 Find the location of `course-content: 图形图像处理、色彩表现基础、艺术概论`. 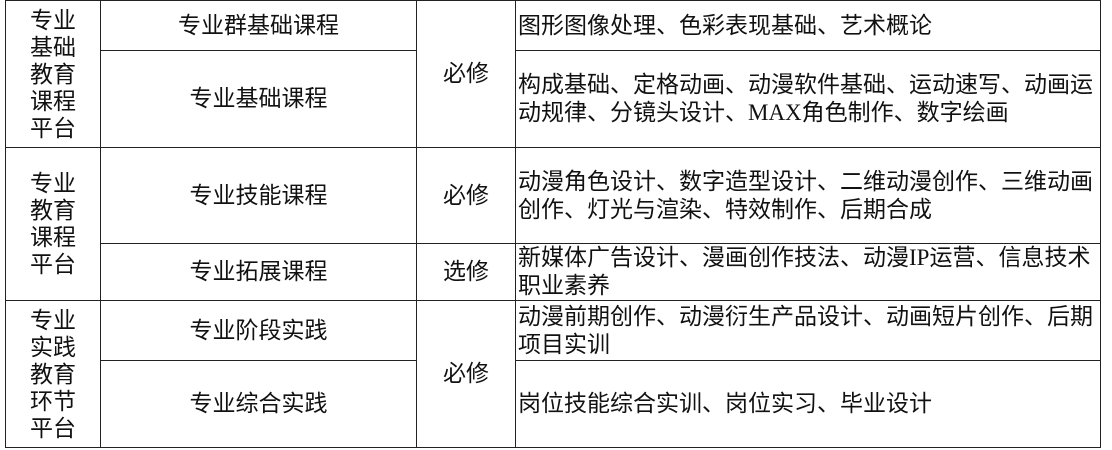

course-content: 图形图像处理、色彩表现基础、艺术概论 is located at coordinates (808, 25).